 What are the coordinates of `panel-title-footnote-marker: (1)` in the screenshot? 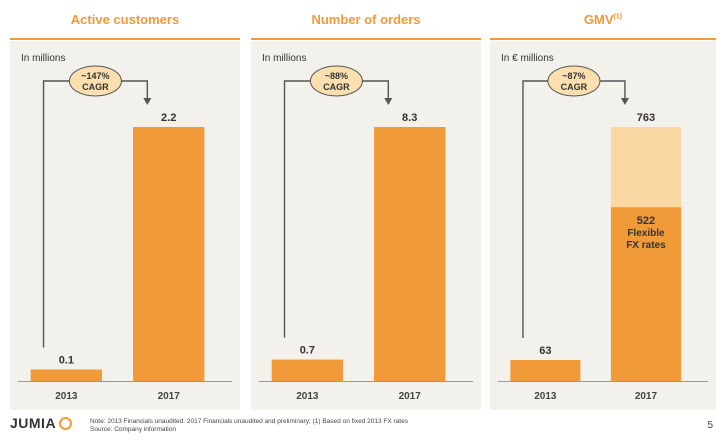 It's located at (618, 17).